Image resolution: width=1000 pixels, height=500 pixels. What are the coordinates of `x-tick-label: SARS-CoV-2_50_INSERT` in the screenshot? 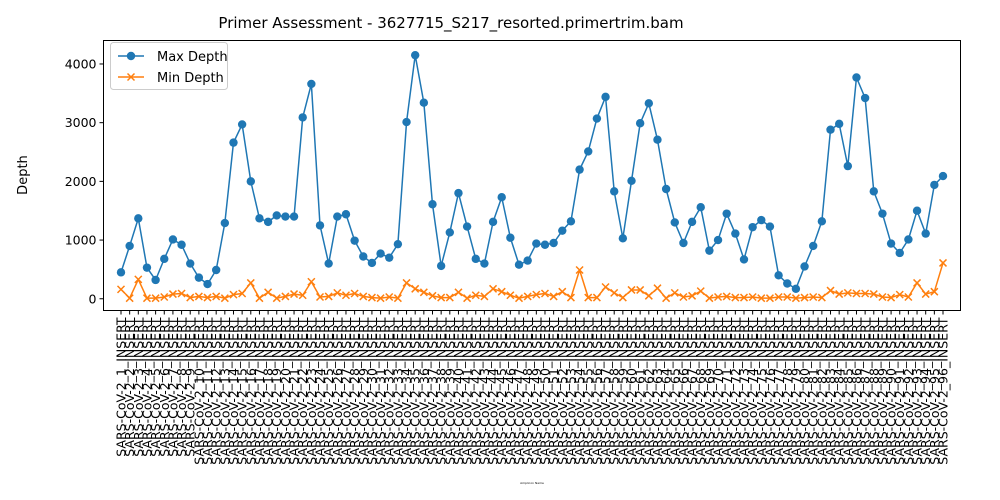 It's located at (544, 391).